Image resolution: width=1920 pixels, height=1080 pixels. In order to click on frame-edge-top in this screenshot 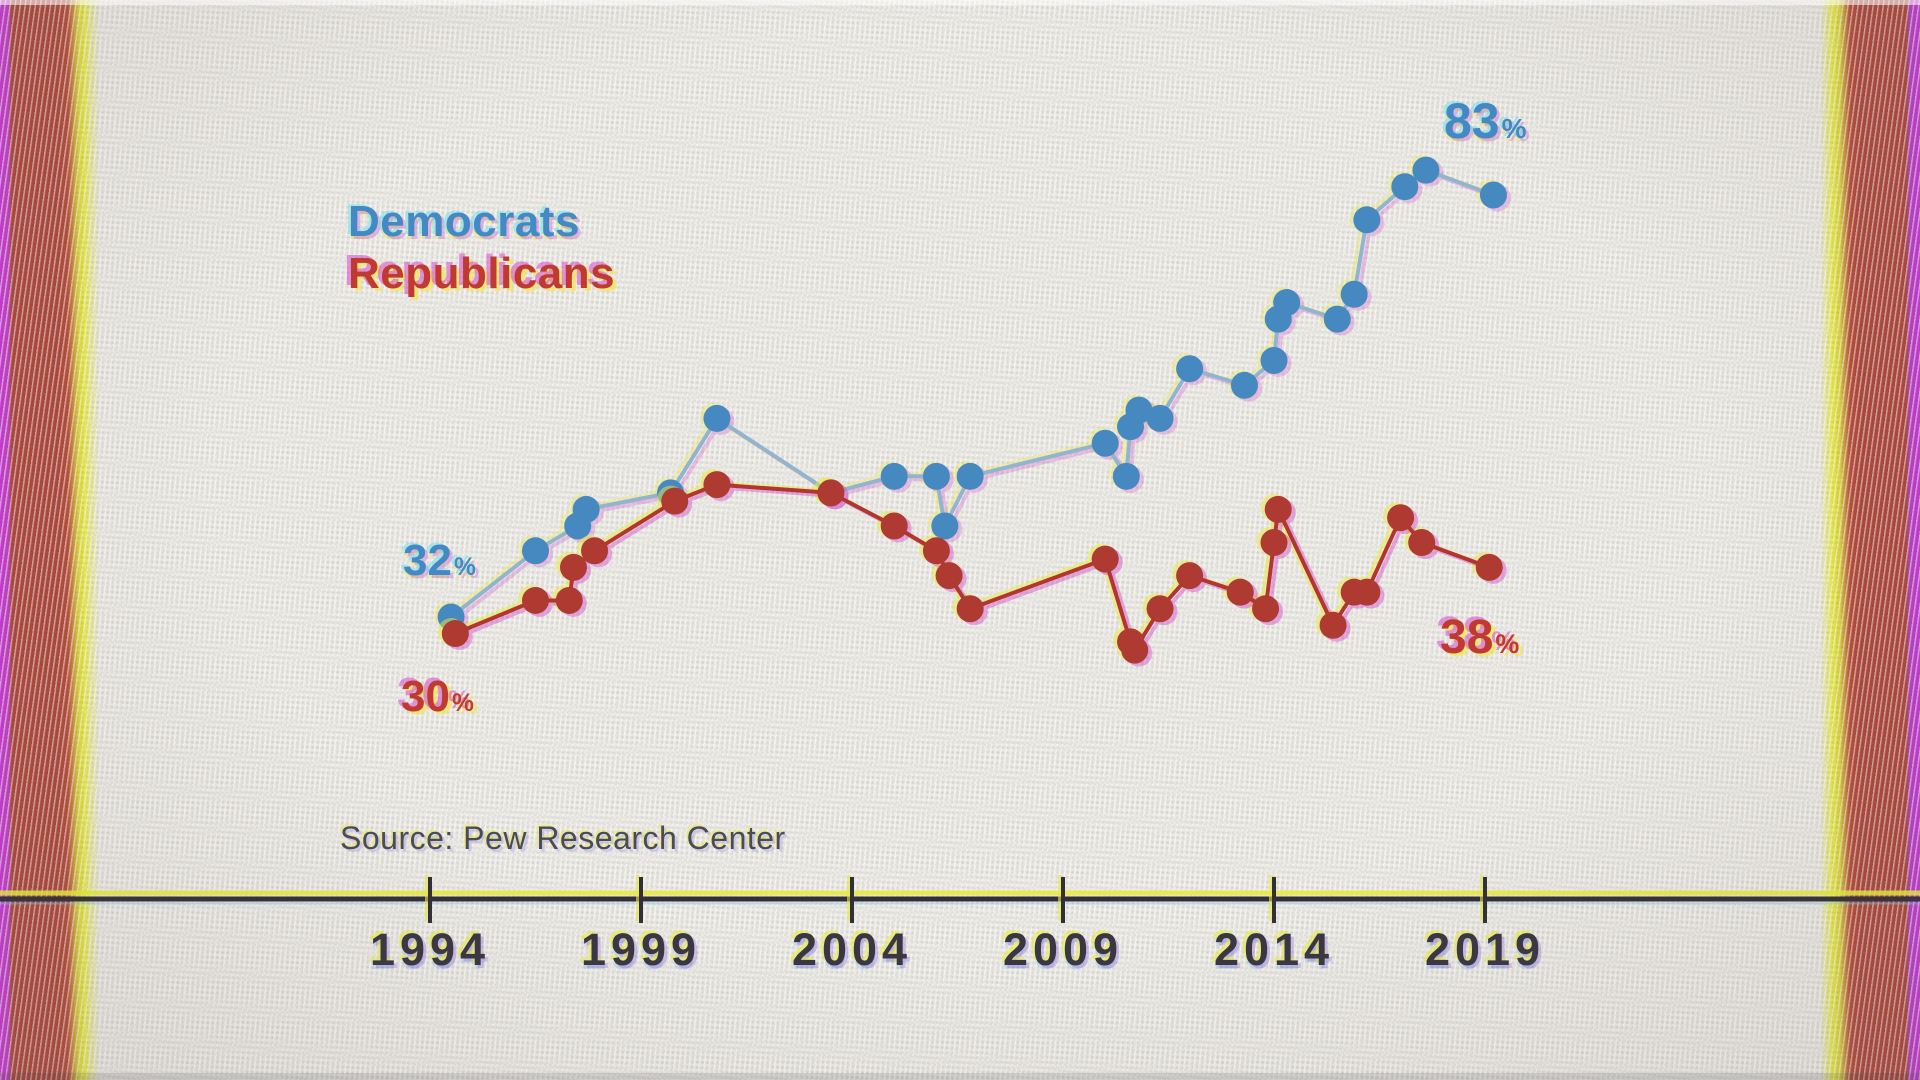, I will do `click(960, 2)`.